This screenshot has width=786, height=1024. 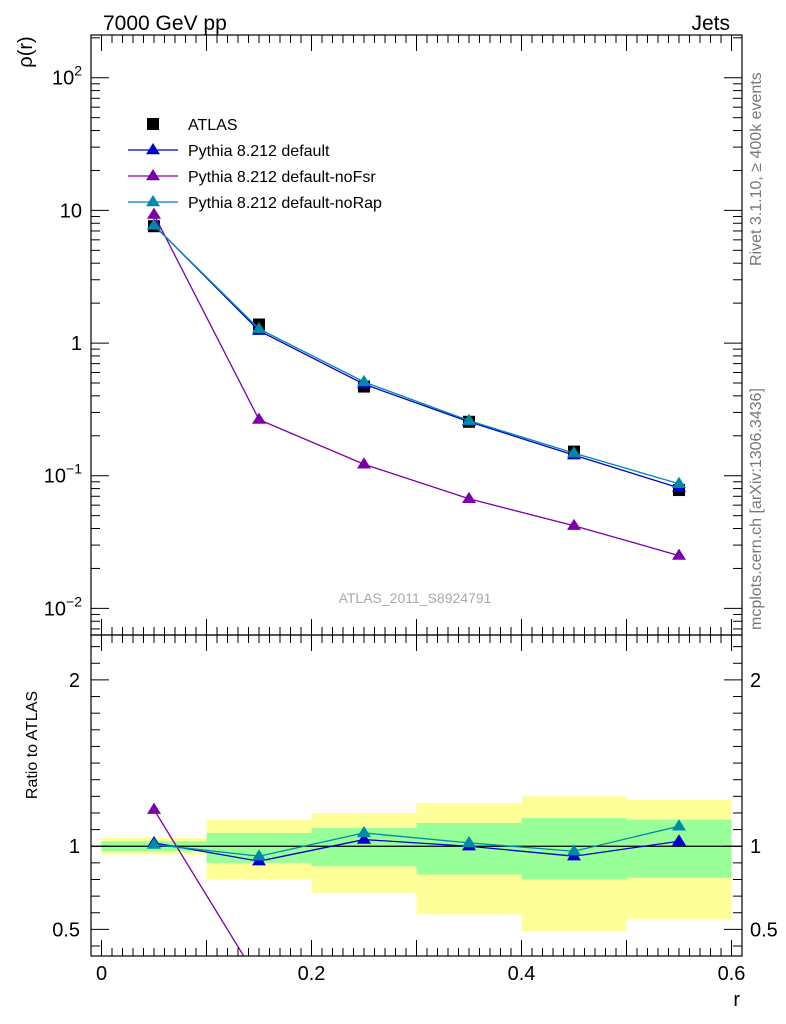 What do you see at coordinates (312, 974) in the screenshot?
I see `x-tick-label-1: 0.2` at bounding box center [312, 974].